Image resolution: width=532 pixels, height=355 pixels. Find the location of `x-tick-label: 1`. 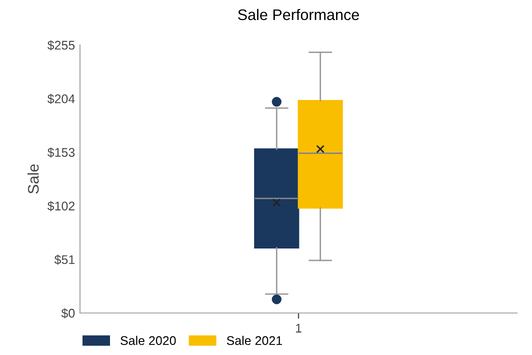

x-tick-label: 1 is located at coordinates (299, 328).